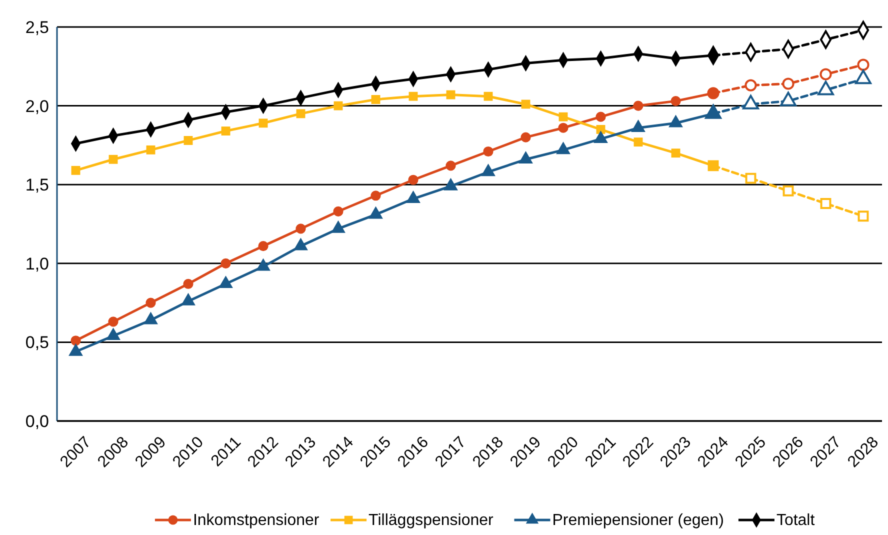 The image size is (888, 535). Describe the element at coordinates (431, 520) in the screenshot. I see `legend-label: Tilläggspensioner` at that location.